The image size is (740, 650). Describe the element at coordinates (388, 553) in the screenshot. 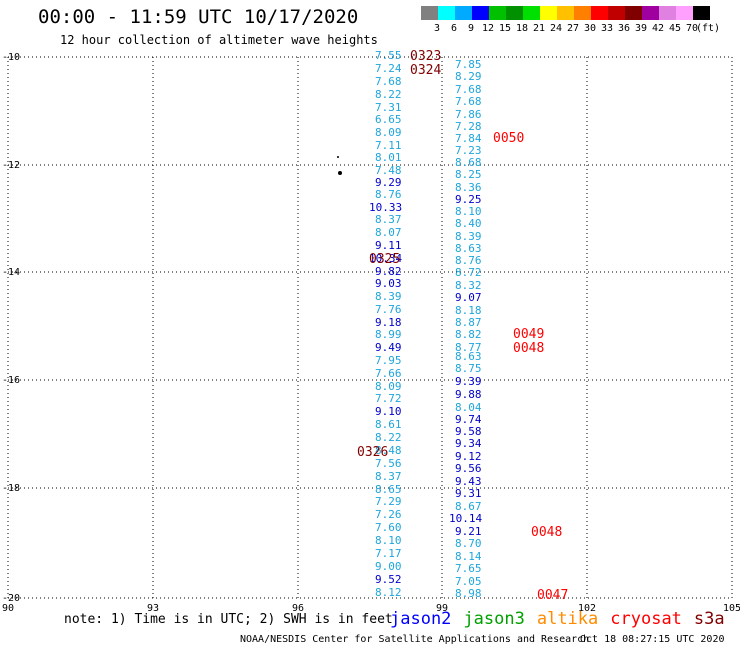

I see `wave-height-value: 7.17` at that location.